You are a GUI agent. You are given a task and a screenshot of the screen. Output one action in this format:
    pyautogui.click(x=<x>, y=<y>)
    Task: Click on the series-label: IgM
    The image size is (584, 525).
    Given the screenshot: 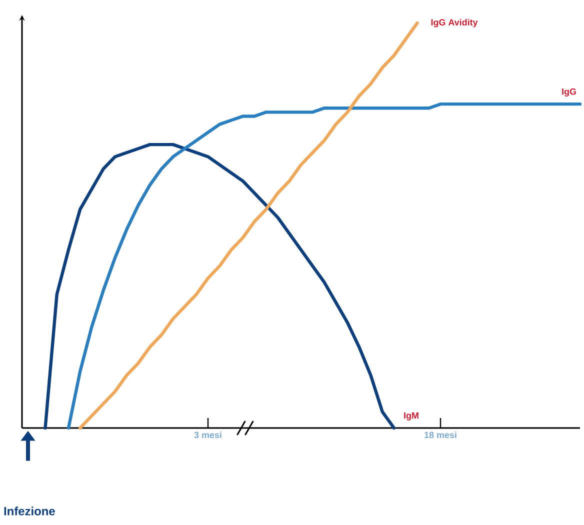 What is the action you would take?
    pyautogui.click(x=411, y=416)
    